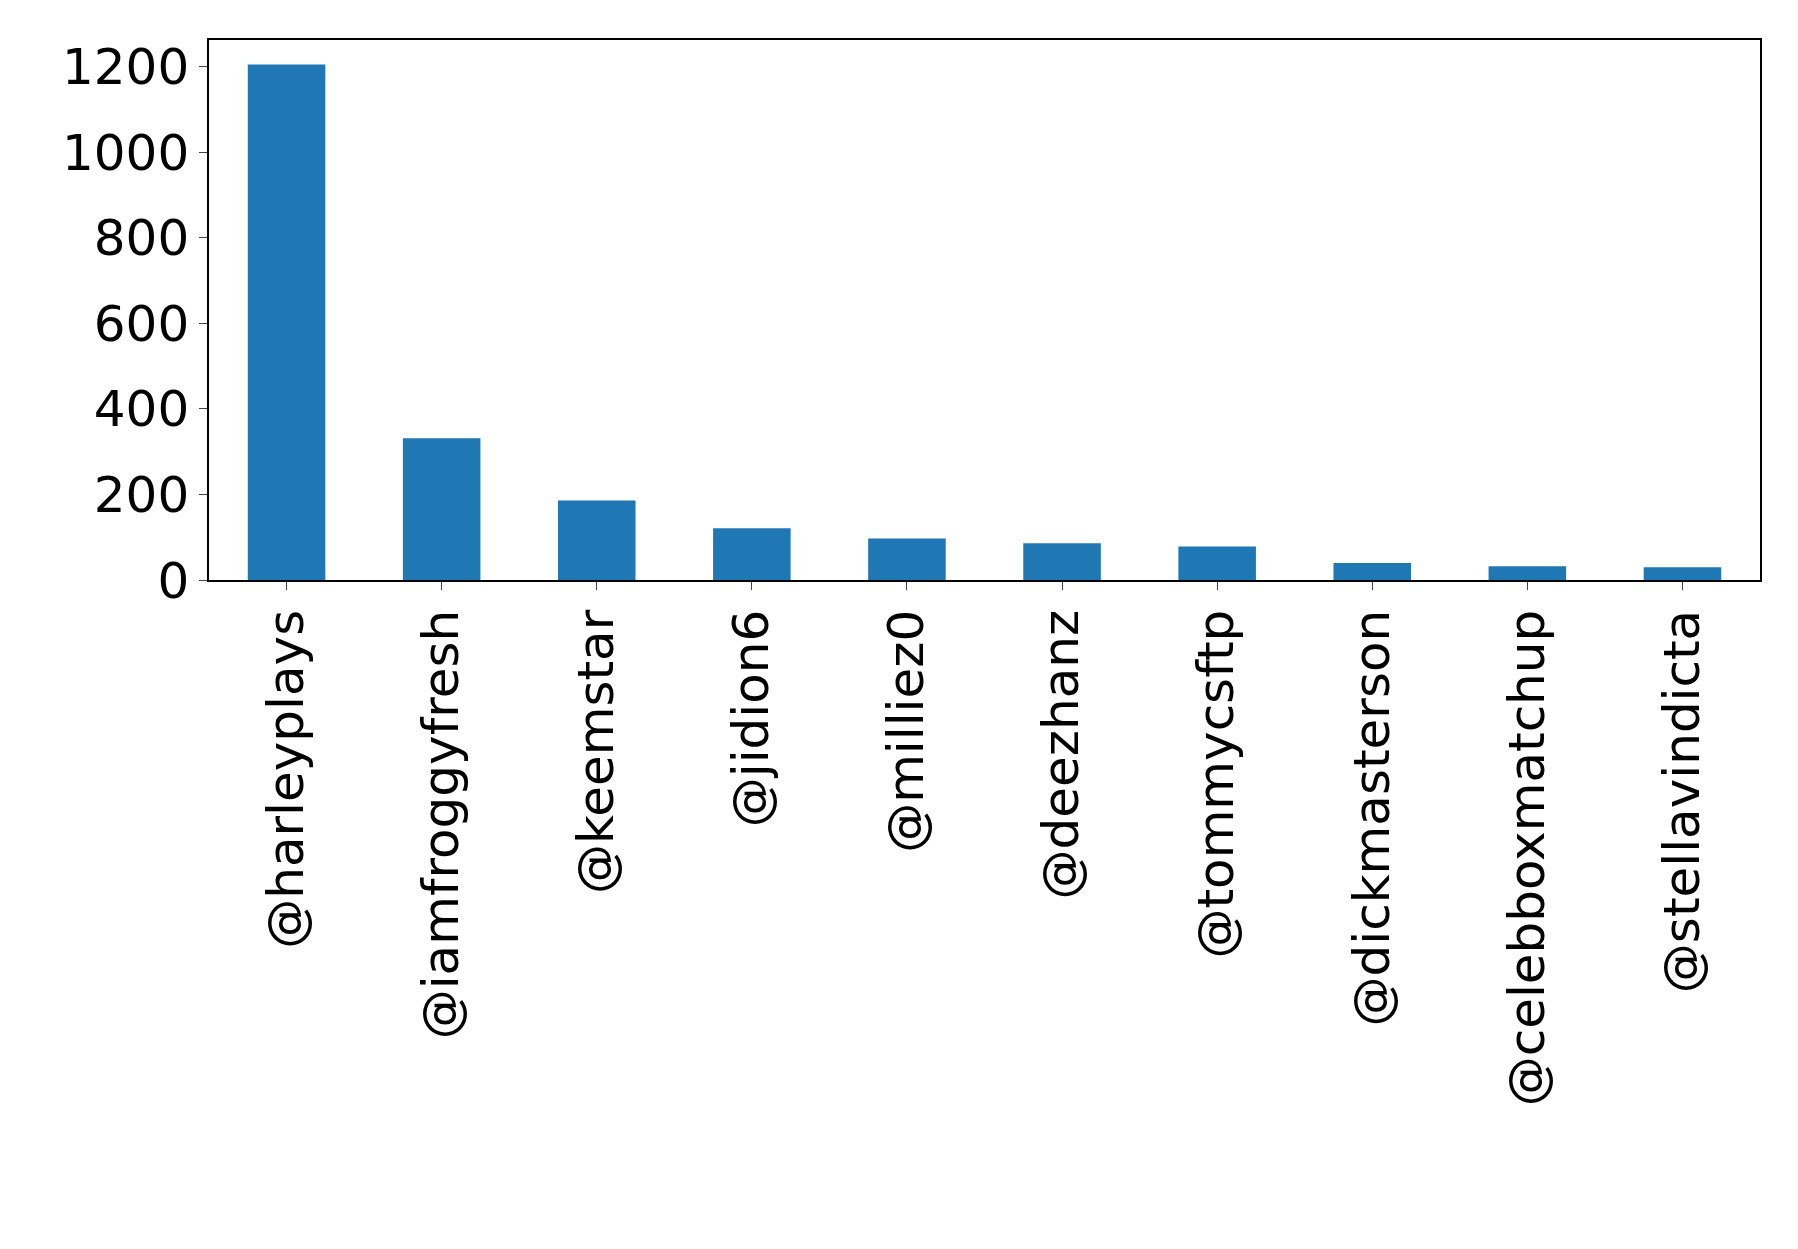 This screenshot has height=1249, width=1798. What do you see at coordinates (1526, 858) in the screenshot?
I see `x-tick-label: @celebboxmatchup` at bounding box center [1526, 858].